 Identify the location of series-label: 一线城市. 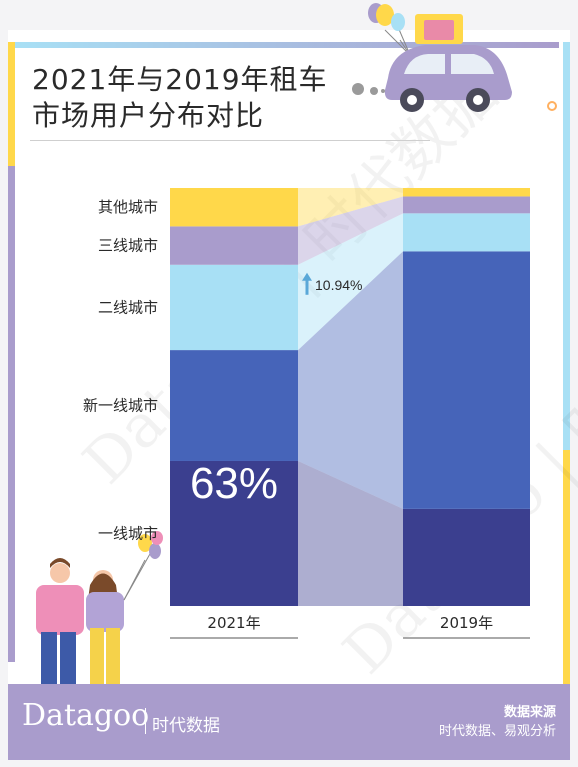
(128, 533).